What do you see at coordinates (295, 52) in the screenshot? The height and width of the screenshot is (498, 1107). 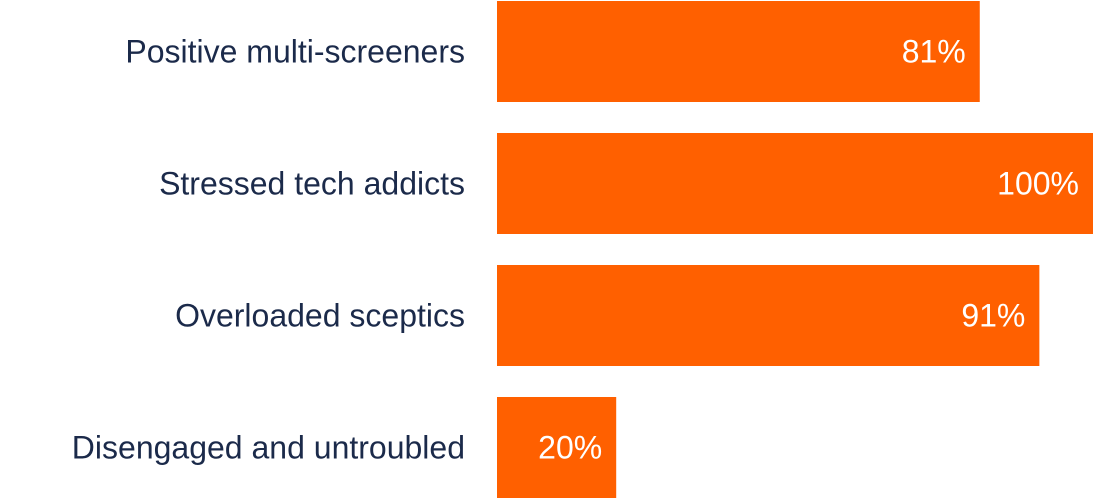 I see `category-label: Positive multi-screeners` at bounding box center [295, 52].